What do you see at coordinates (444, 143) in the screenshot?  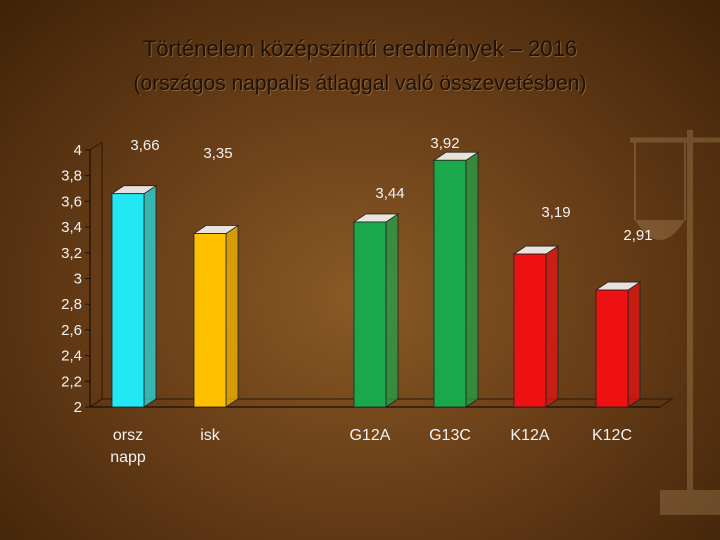 I see `value-label: 3,92` at bounding box center [444, 143].